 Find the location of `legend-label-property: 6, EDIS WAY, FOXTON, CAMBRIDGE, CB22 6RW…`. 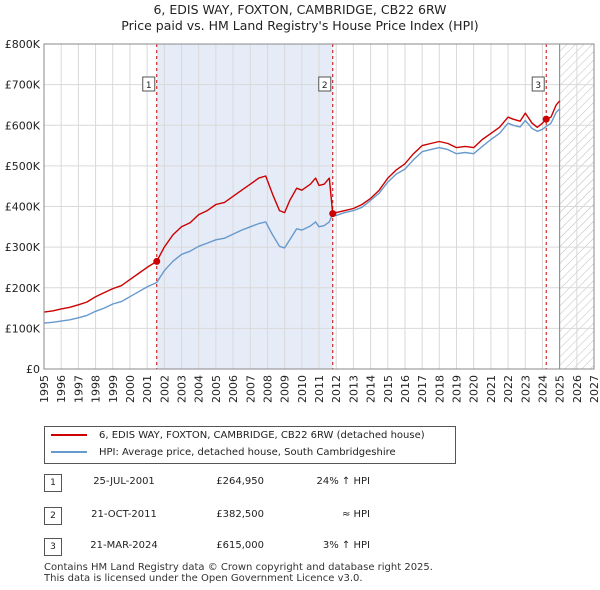

legend-label-property: 6, EDIS WAY, FOXTON, CAMBRIDGE, CB22 6RW… is located at coordinates (262, 435).